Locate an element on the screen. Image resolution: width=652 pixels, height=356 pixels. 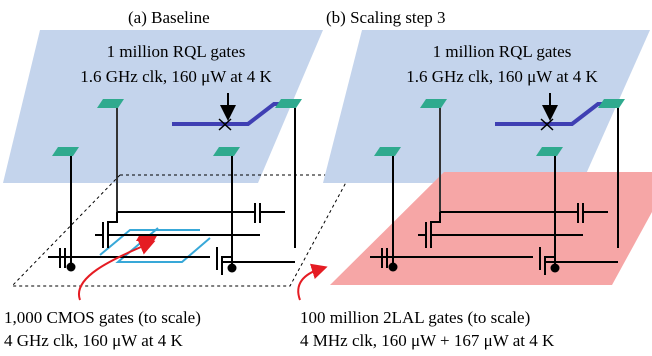
bus-a-cross2 is located at coordinates (225, 124).